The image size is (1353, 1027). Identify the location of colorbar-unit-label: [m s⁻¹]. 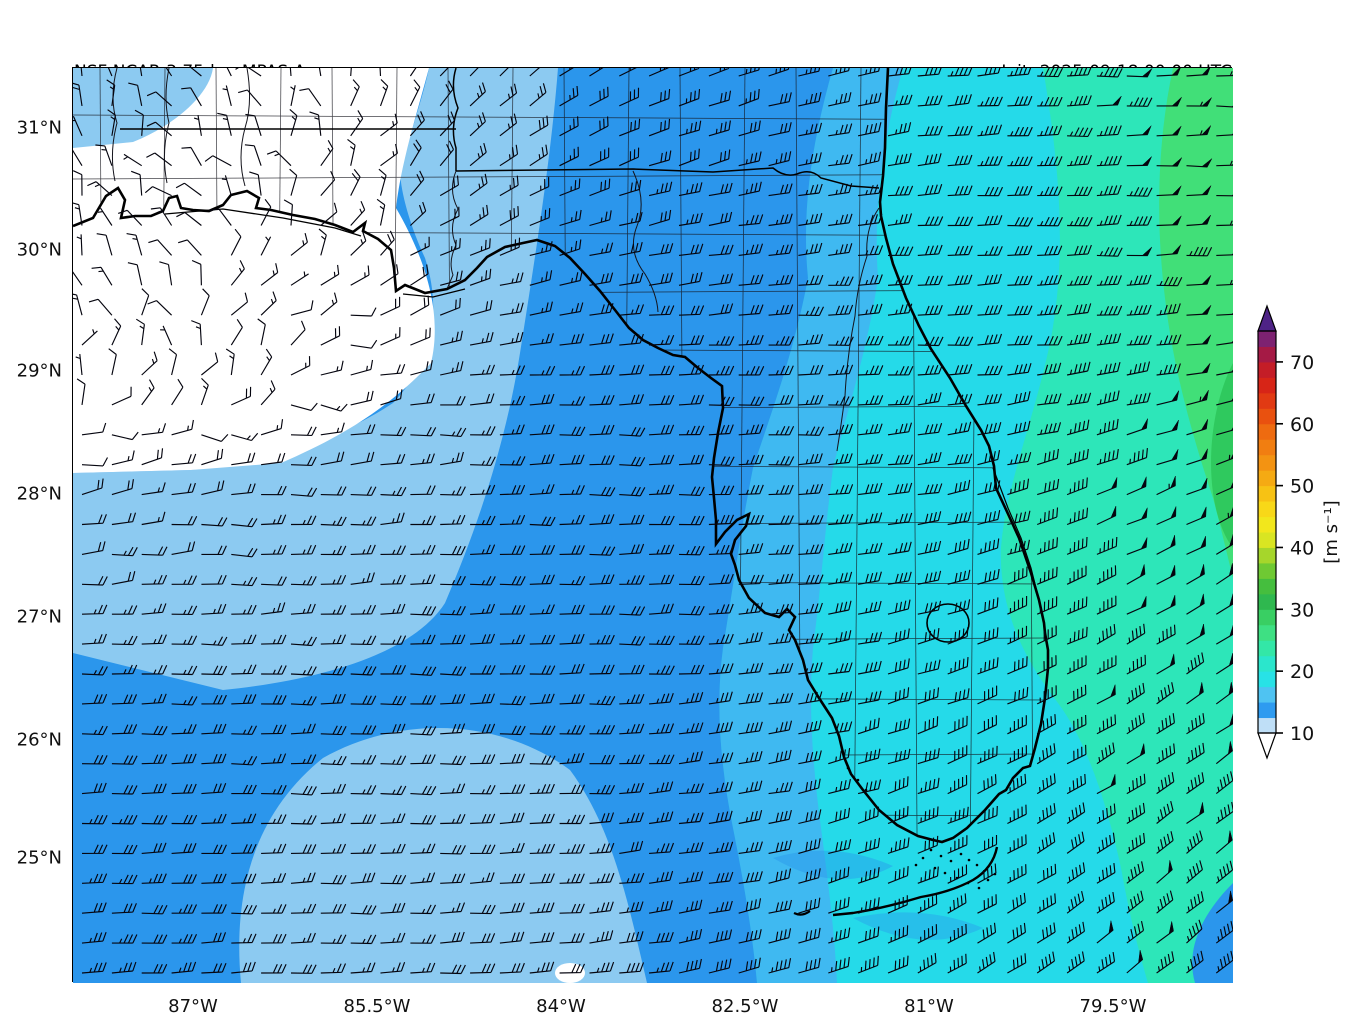
(1331, 531).